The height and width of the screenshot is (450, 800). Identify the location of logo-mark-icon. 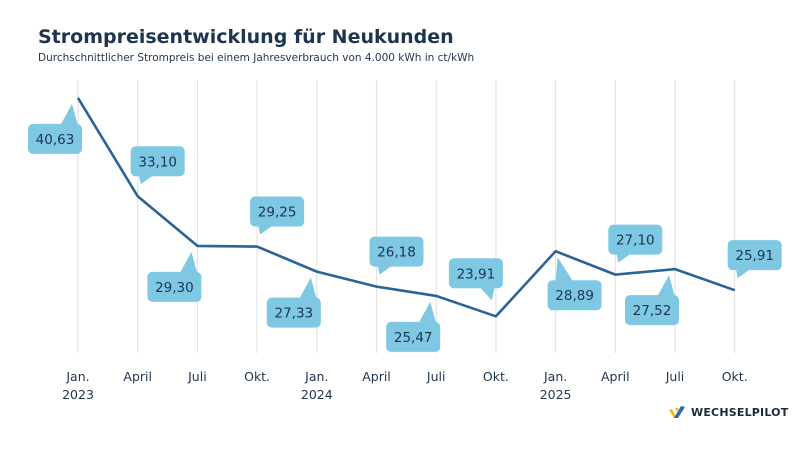
(677, 412).